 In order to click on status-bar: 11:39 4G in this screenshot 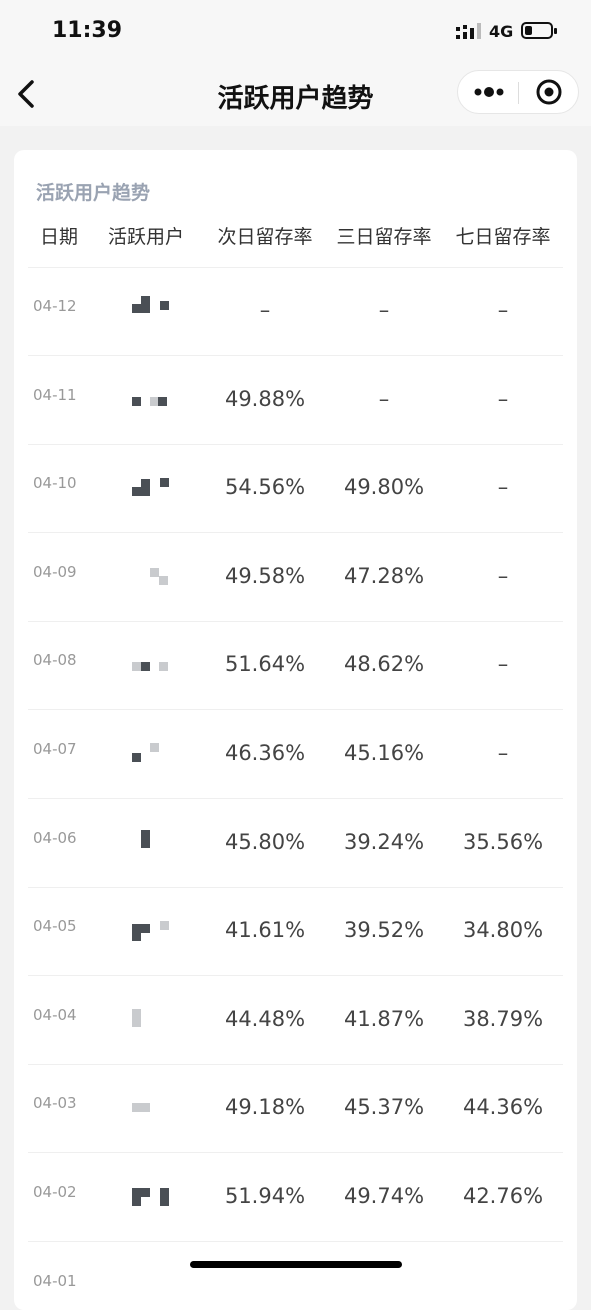, I will do `click(295, 32)`.